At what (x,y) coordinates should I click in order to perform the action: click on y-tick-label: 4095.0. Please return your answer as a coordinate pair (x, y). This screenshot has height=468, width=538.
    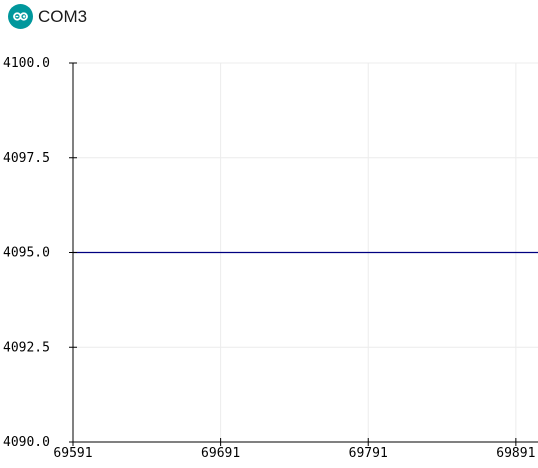
    Looking at the image, I should click on (26, 253).